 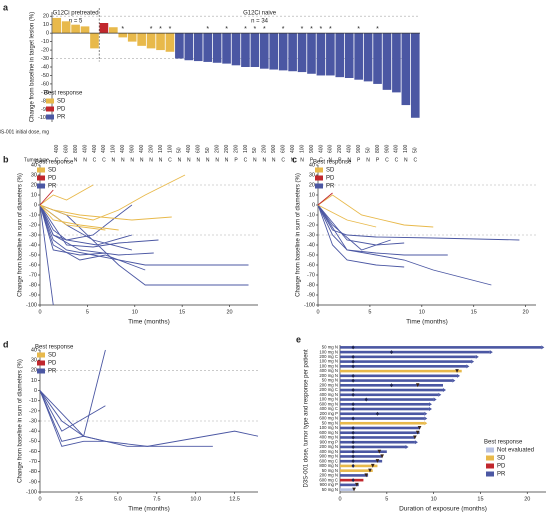 I want to click on row-label: 200 mg C, so click(x=328, y=389).